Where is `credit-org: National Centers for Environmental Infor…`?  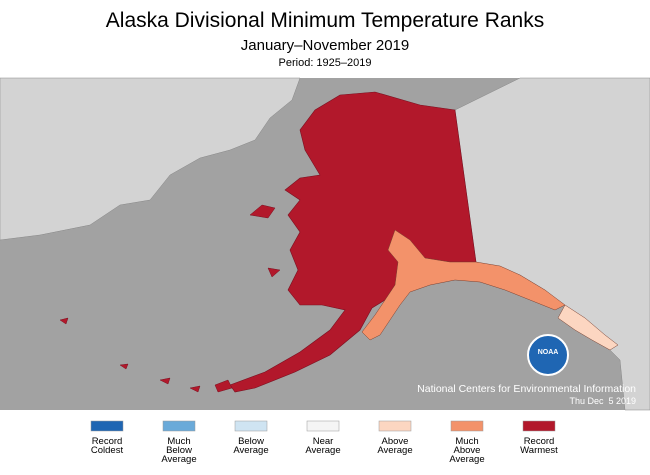
credit-org: National Centers for Environmental Infor… is located at coordinates (526, 389).